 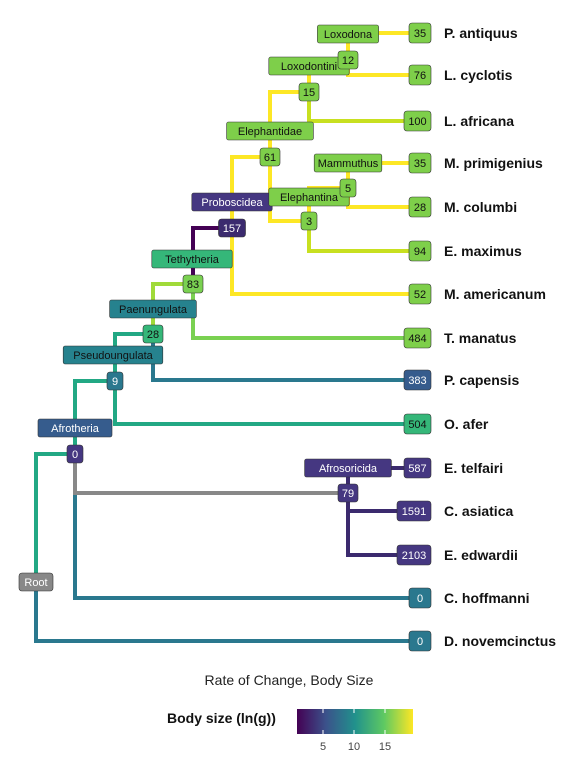 I want to click on tip-value-novemcinctus: 0, so click(x=420, y=642).